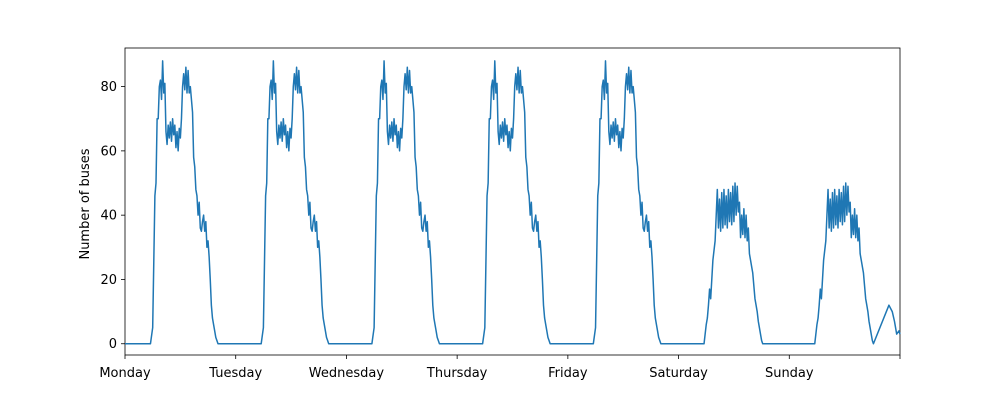  I want to click on x-tick-label: Saturday, so click(678, 373).